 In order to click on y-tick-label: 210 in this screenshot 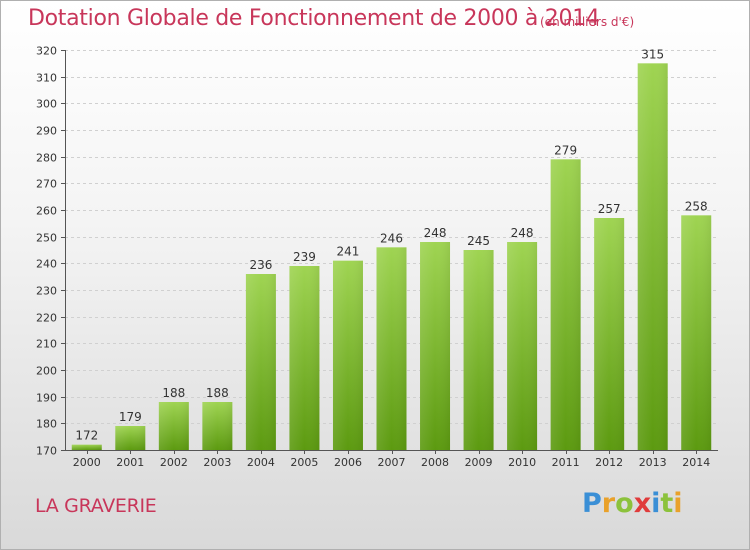, I will do `click(46, 344)`.